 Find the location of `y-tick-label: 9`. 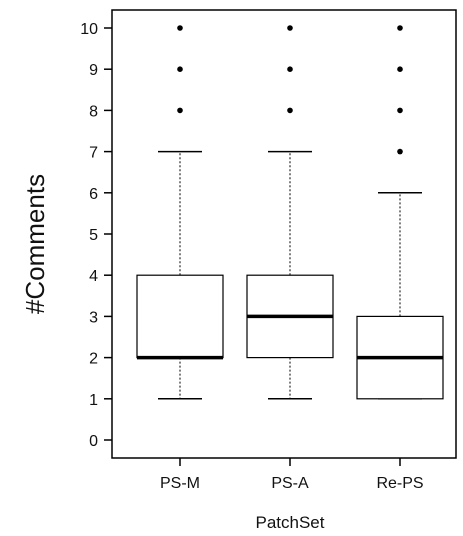

y-tick-label: 9 is located at coordinates (93, 70).